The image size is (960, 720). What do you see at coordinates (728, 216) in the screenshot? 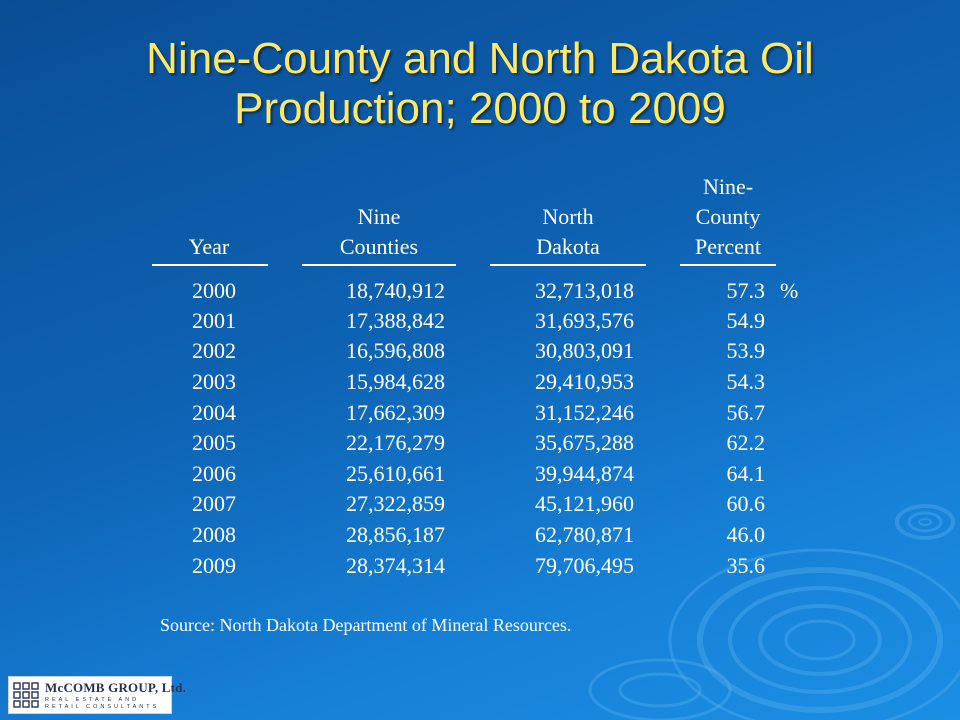
I see `header-percent-line-2: County` at bounding box center [728, 216].